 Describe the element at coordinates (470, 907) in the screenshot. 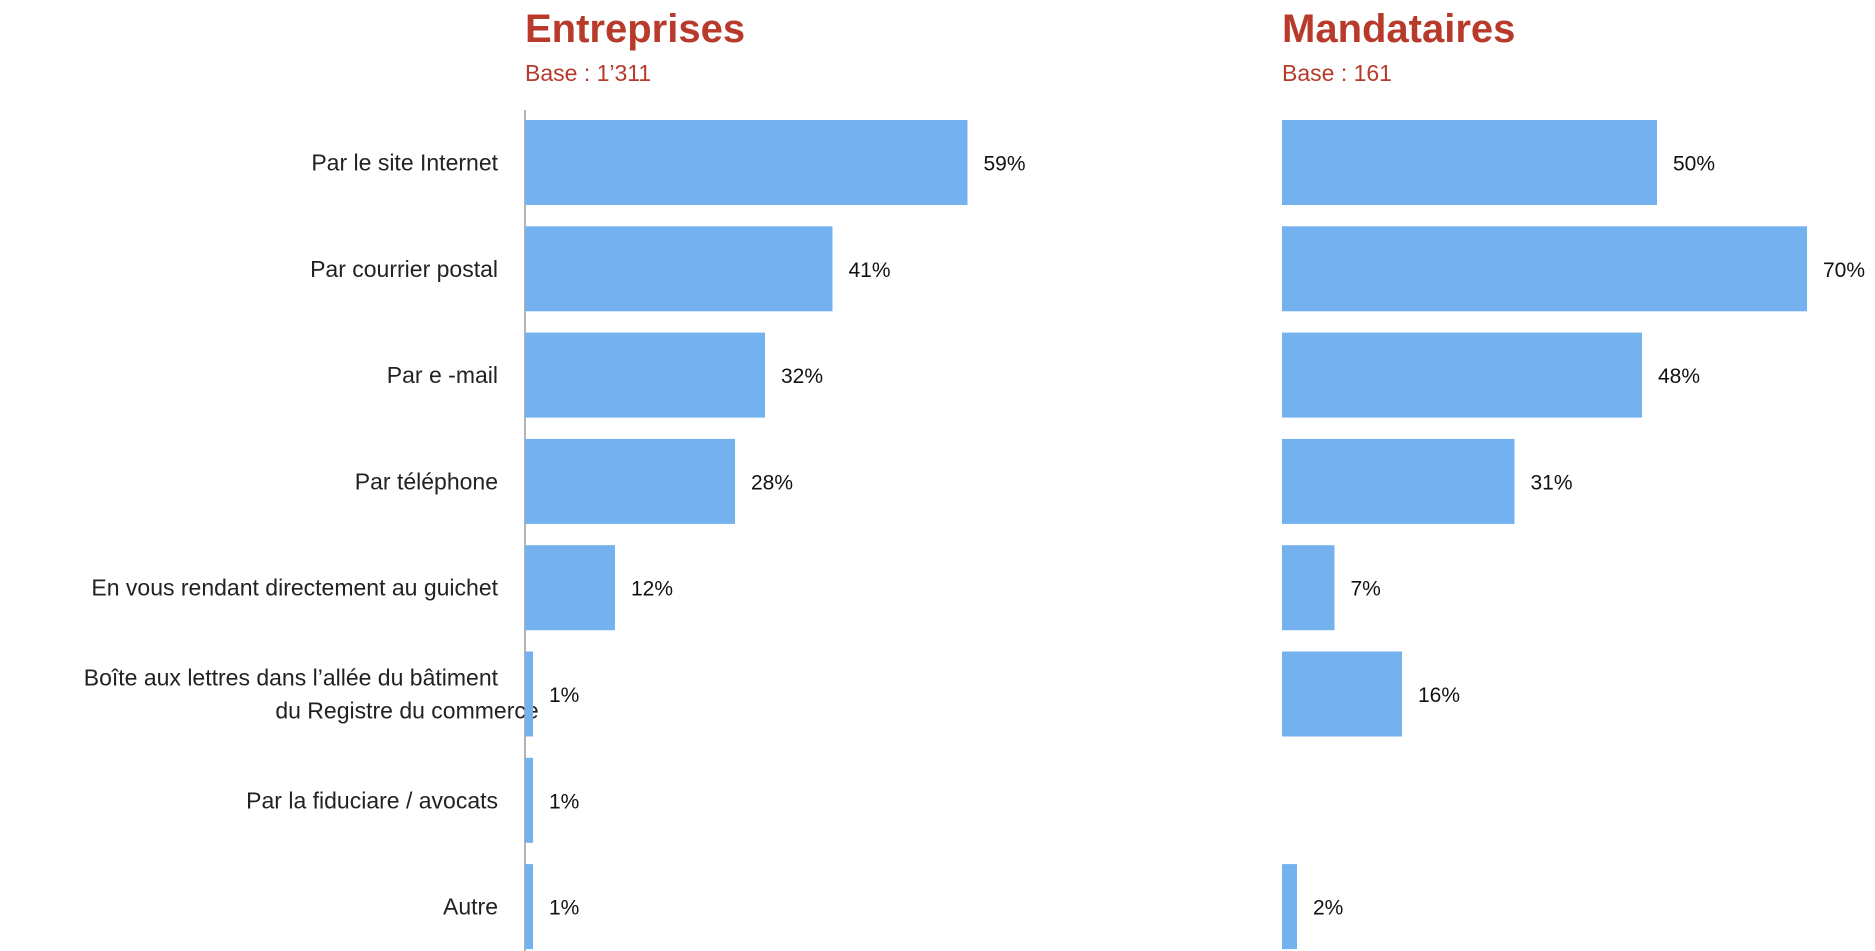

I see `category-label: Autre` at that location.